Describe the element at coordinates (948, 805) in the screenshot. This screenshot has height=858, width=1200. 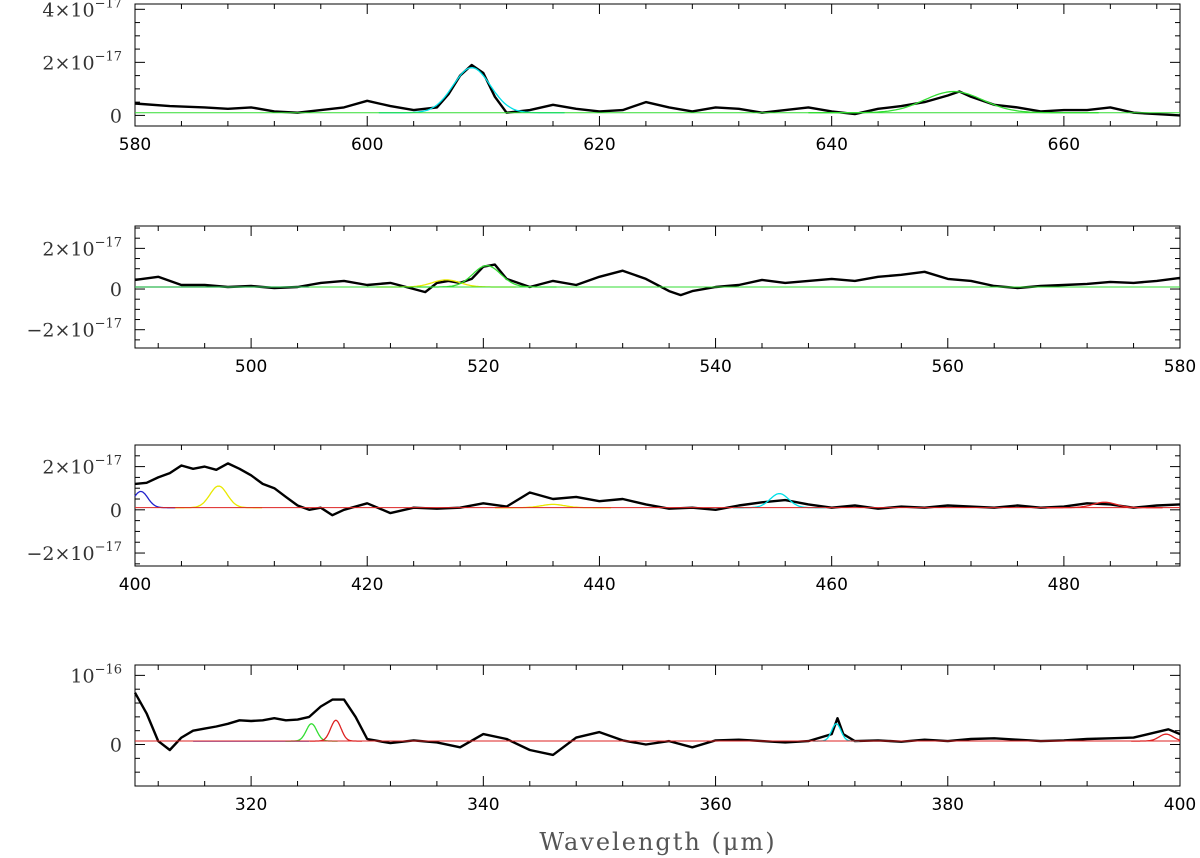
I see `x-tick-label: 380` at that location.